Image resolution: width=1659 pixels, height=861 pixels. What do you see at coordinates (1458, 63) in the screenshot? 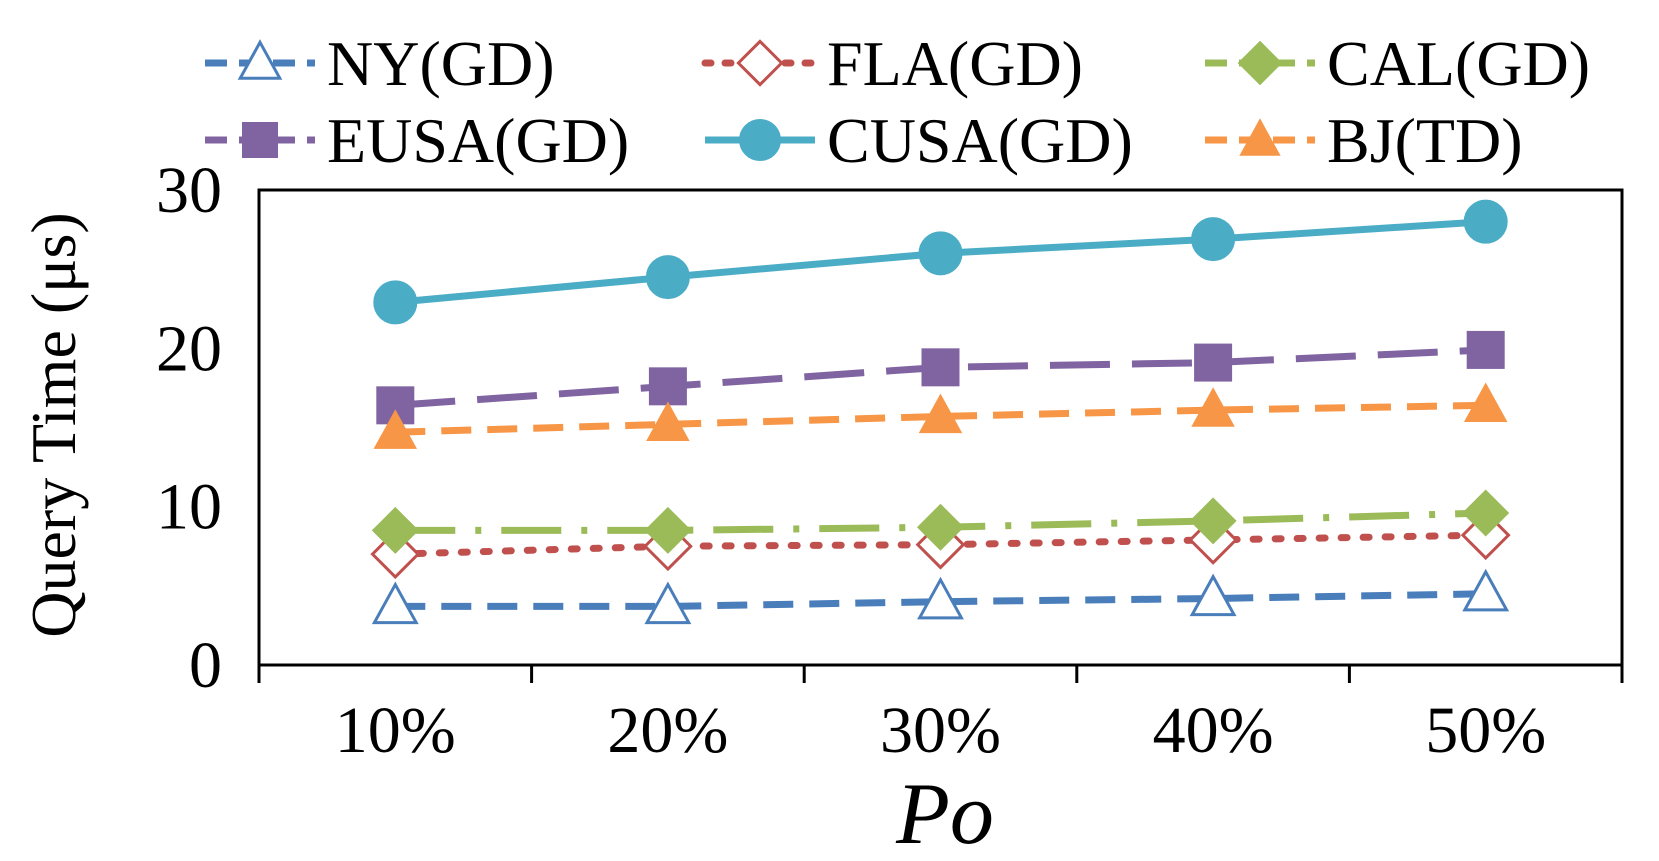
I see `legend-label: CAL(GD)` at bounding box center [1458, 63].